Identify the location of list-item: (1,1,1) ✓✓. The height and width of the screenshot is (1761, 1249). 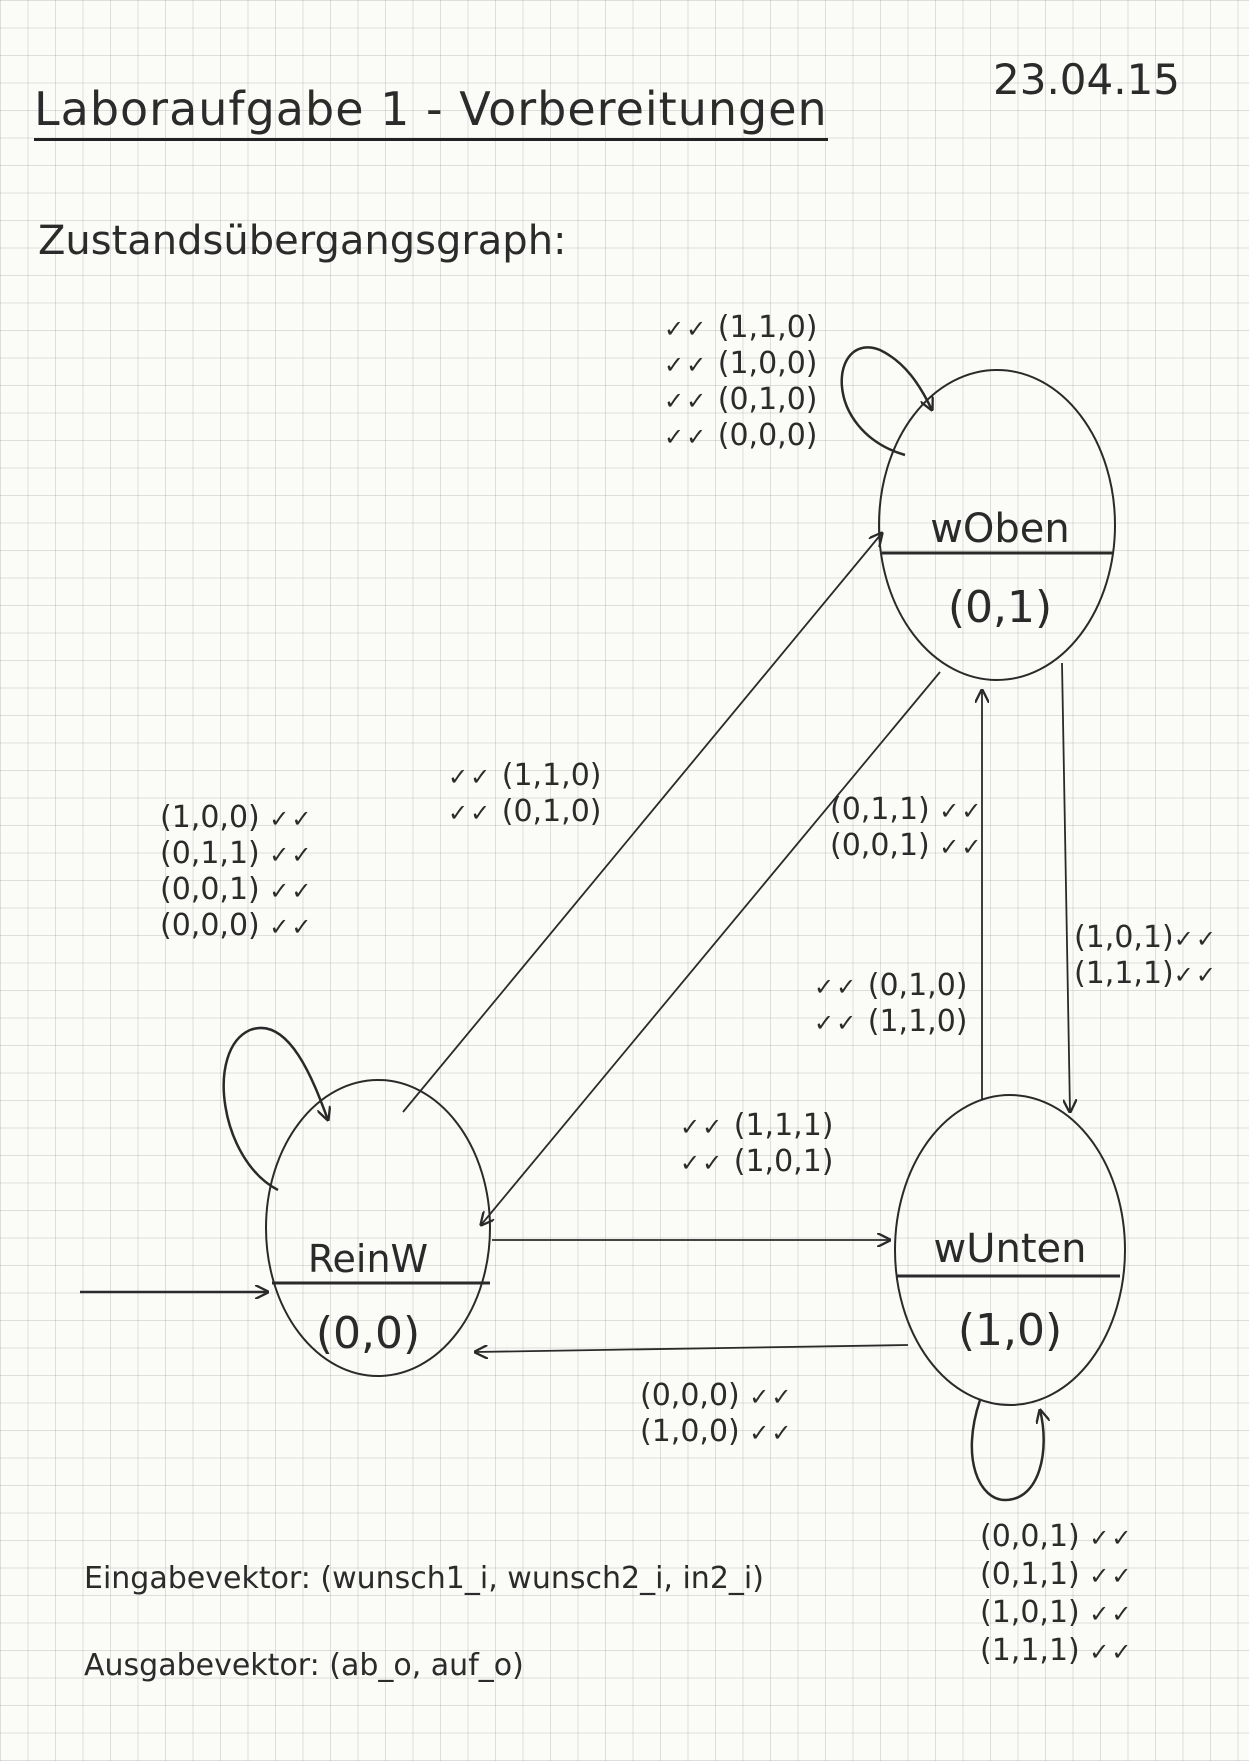
(1057, 1650).